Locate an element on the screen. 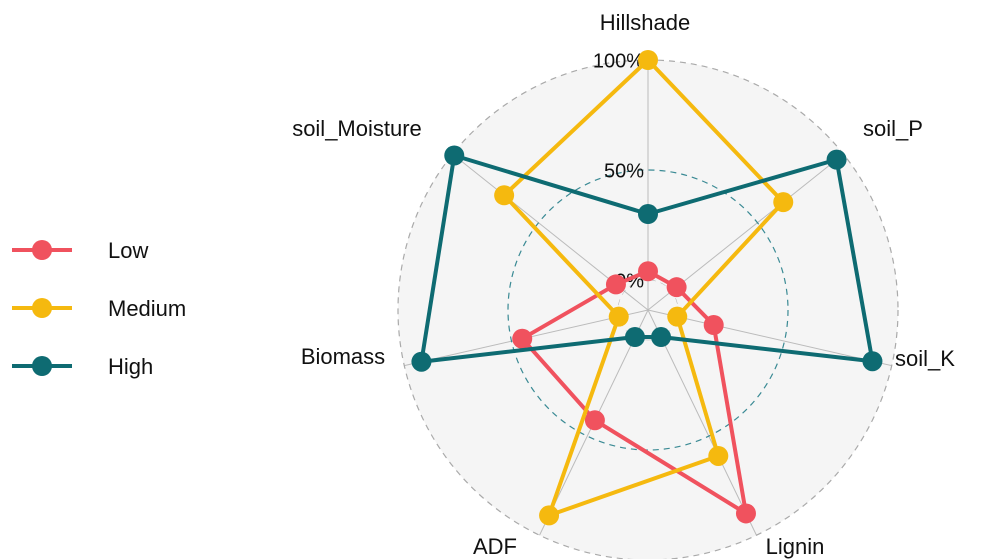  axis-label: soil_K is located at coordinates (925, 358).